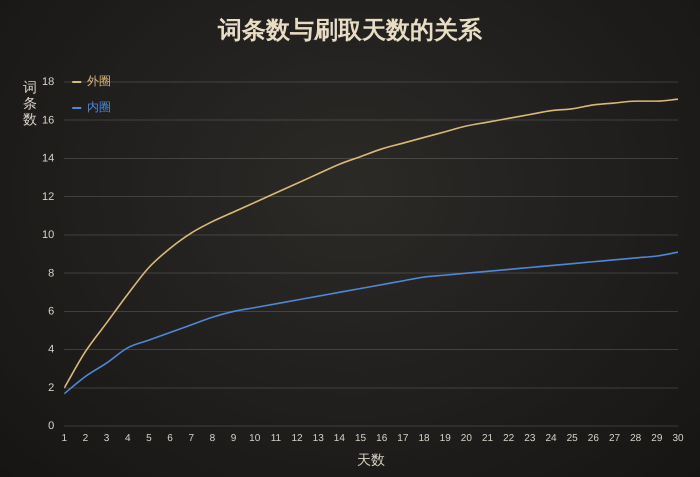 The height and width of the screenshot is (477, 700). Describe the element at coordinates (678, 438) in the screenshot. I see `x-tick-label: 30` at that location.